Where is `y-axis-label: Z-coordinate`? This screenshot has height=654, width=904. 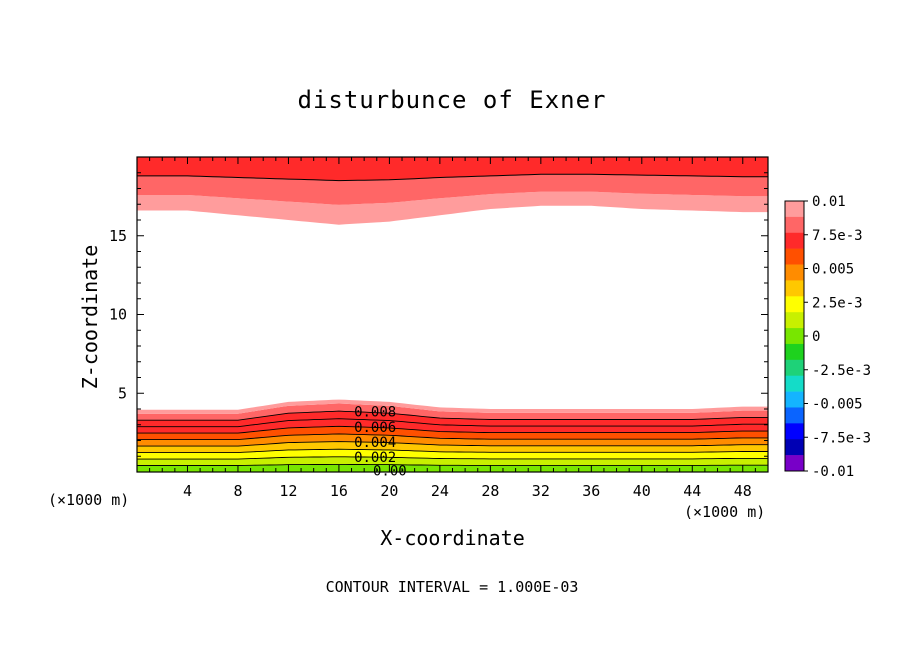
y-axis-label: Z-coordinate is located at coordinates (90, 317).